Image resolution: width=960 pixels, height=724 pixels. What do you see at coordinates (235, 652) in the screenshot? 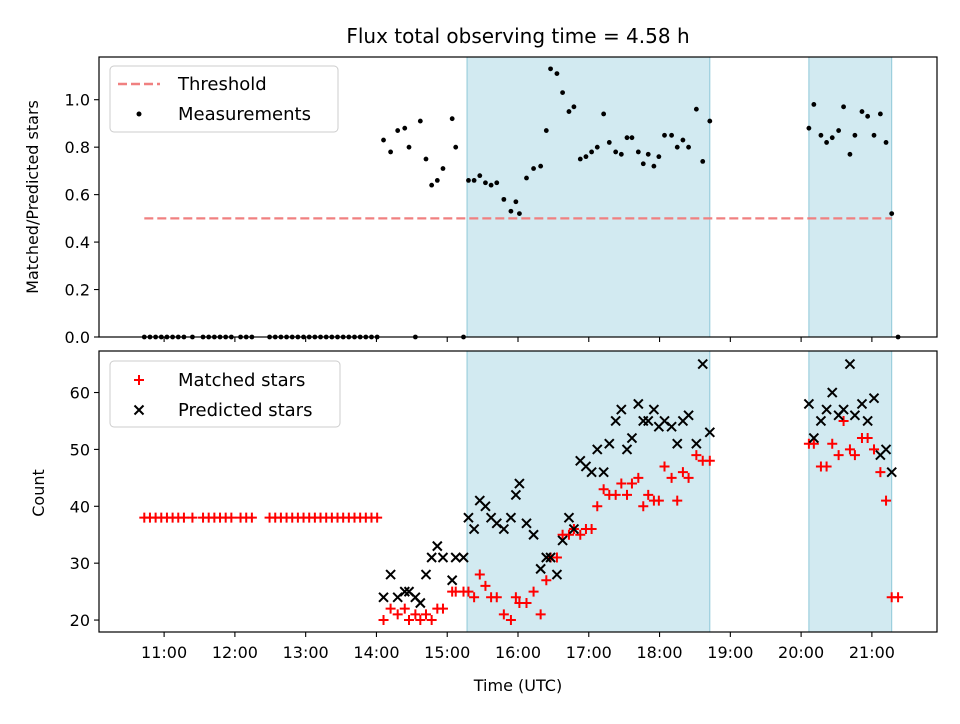
I see `x-tick-label: 12:00` at bounding box center [235, 652].